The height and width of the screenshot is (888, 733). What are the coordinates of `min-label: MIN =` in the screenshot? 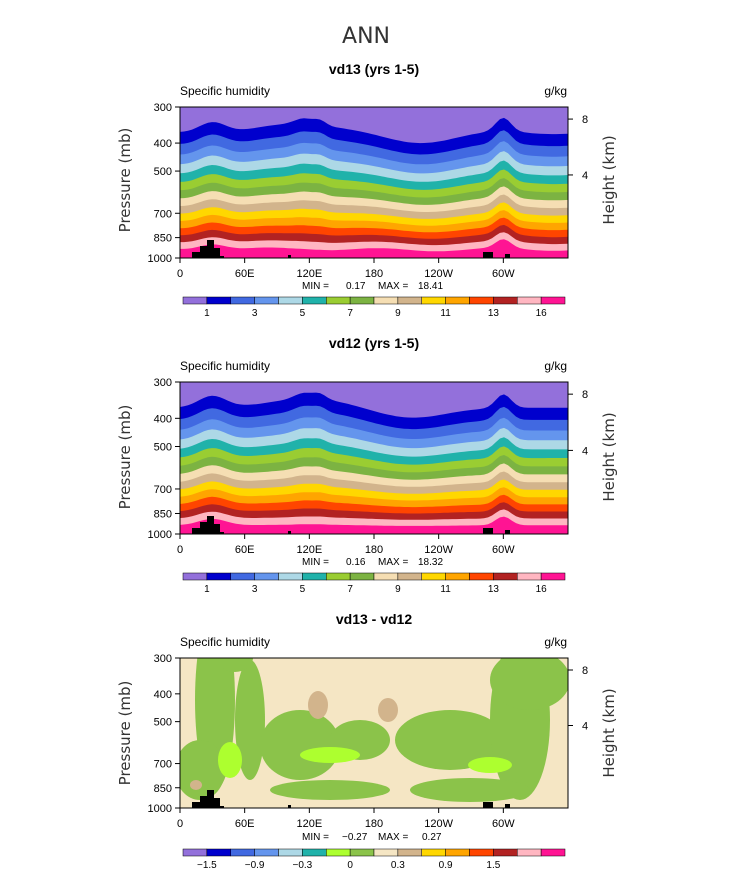 It's located at (315, 837).